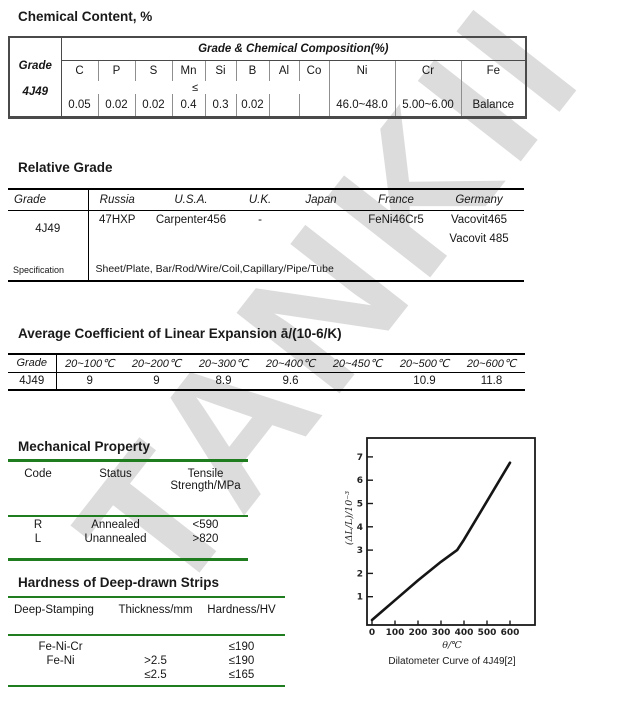  I want to click on data-cell: Vacovit 485, so click(479, 238).